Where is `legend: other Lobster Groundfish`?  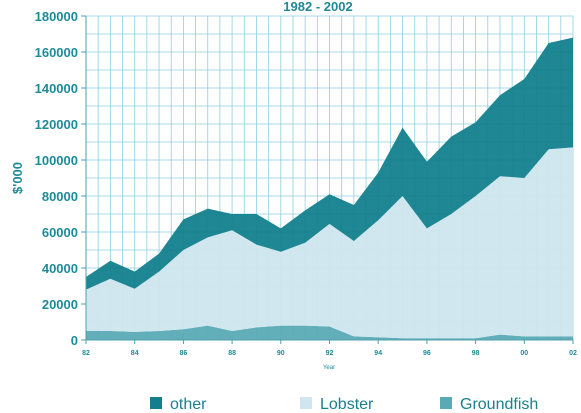 legend: other Lobster Groundfish is located at coordinates (344, 404).